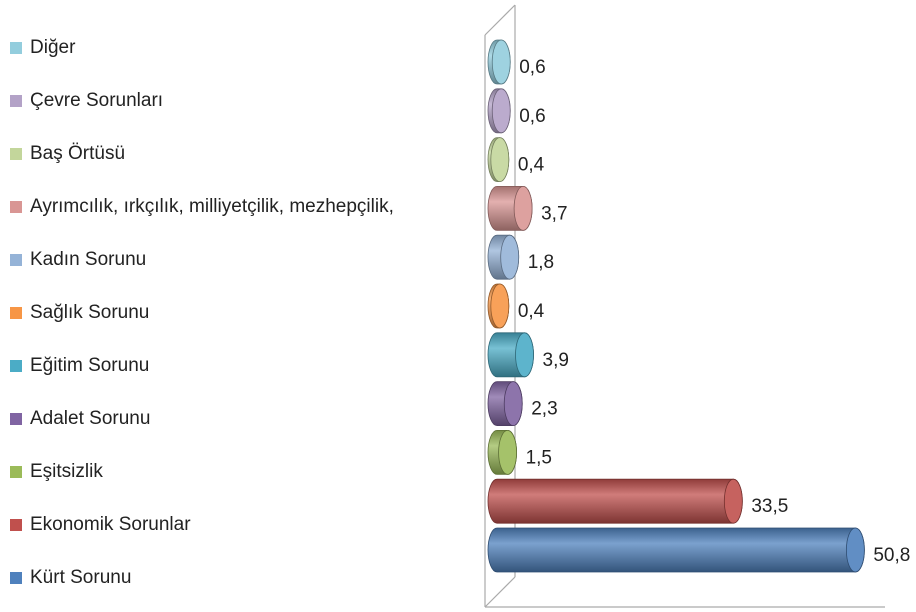 Image resolution: width=916 pixels, height=612 pixels. What do you see at coordinates (89, 312) in the screenshot?
I see `legend-label: Sağlık Sorunu` at bounding box center [89, 312].